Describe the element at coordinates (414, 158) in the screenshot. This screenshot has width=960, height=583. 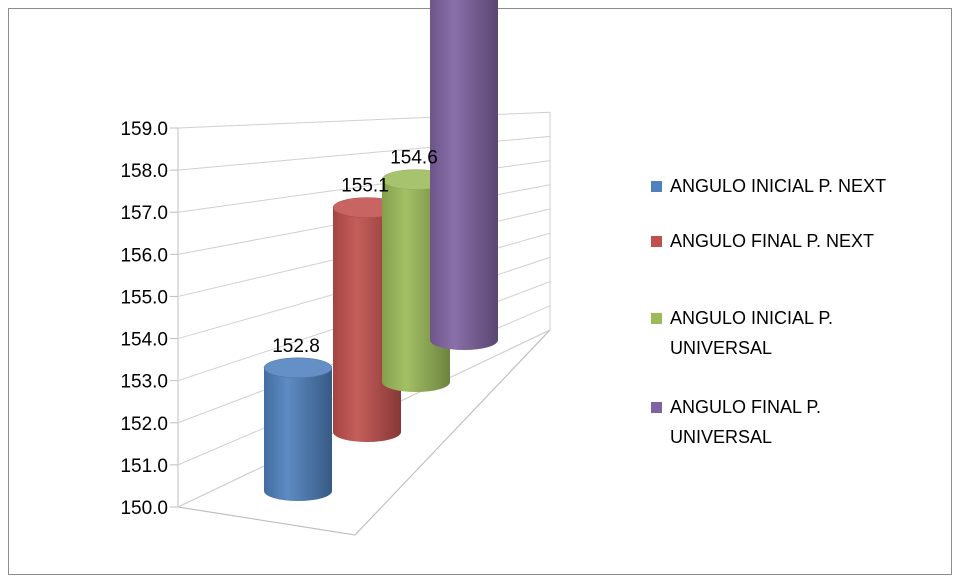
I see `data-label: 154.6` at that location.